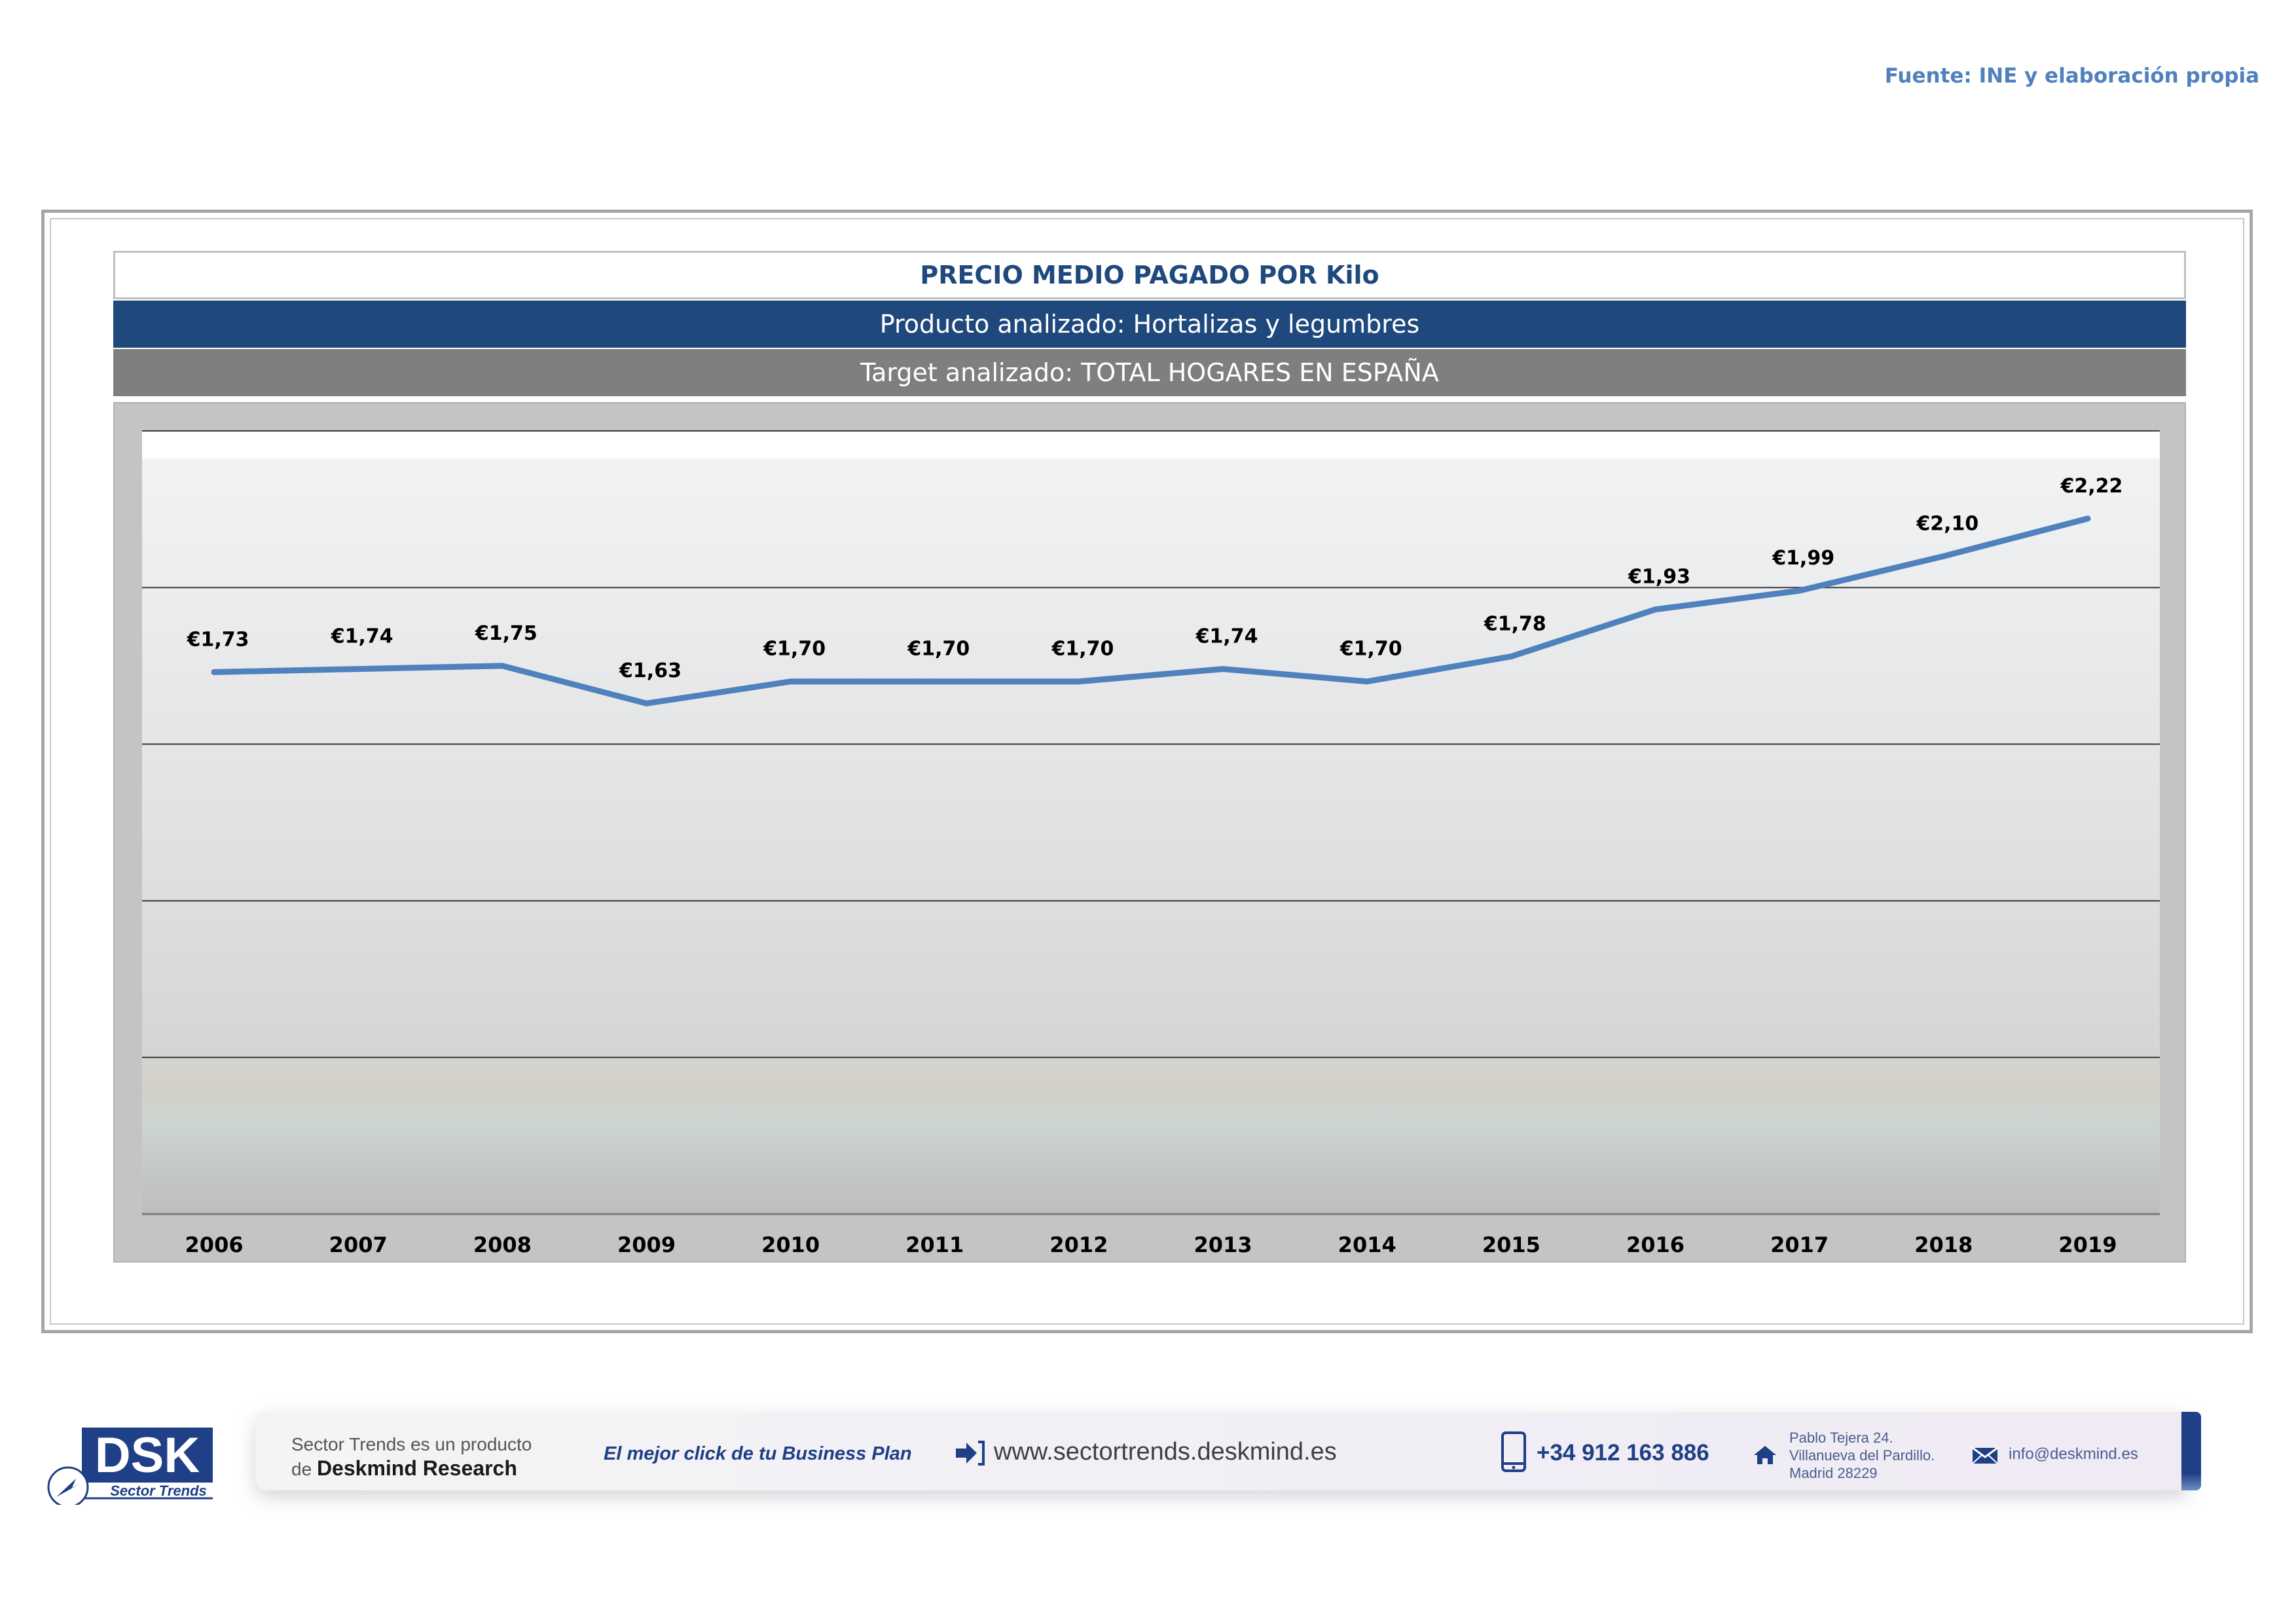 The width and height of the screenshot is (2296, 1624). I want to click on footer-phone: +34 912 163 886, so click(1623, 1453).